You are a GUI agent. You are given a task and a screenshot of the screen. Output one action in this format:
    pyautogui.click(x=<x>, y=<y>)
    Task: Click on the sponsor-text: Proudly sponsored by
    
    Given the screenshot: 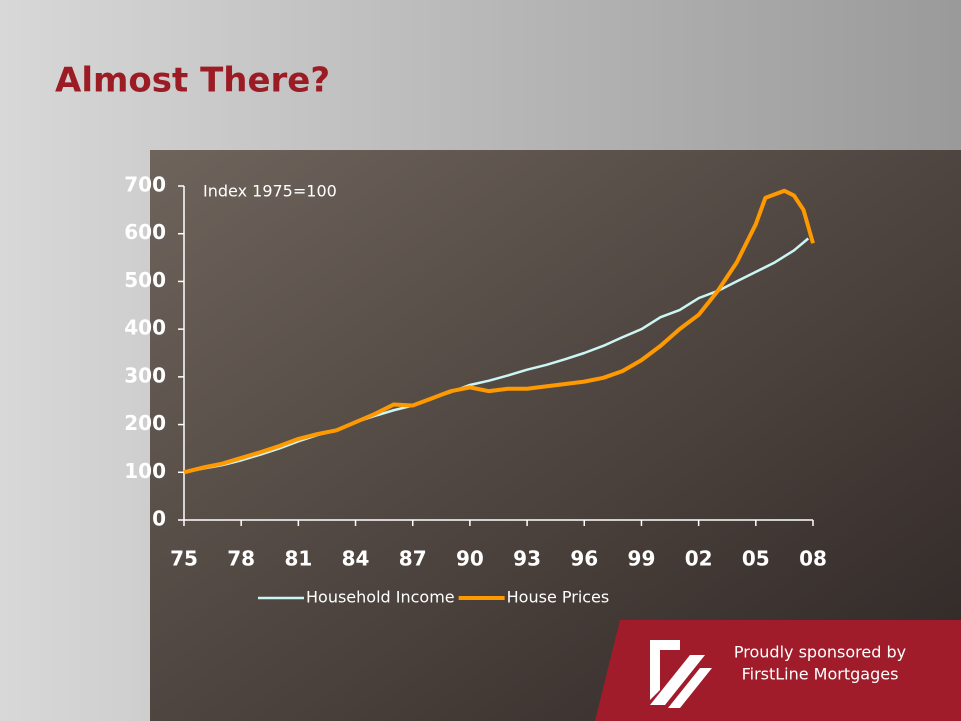 What is the action you would take?
    pyautogui.click(x=820, y=652)
    